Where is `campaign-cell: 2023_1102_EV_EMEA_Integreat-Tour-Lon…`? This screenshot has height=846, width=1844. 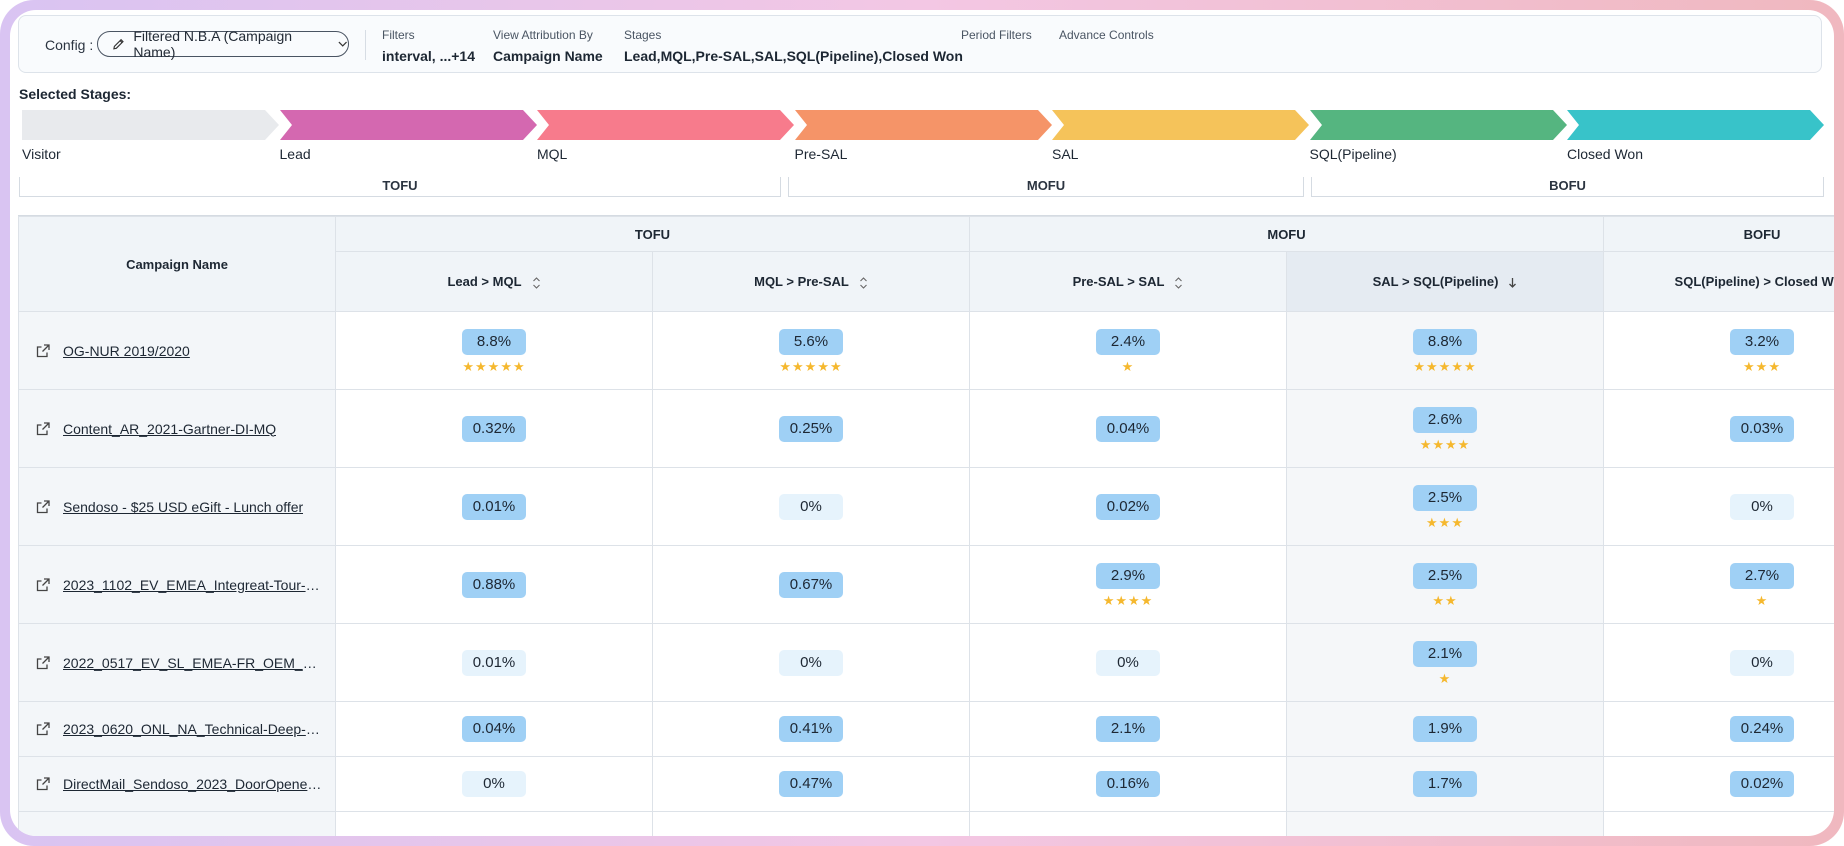
campaign-cell: 2023_1102_EV_EMEA_Integreat-Tour-Lon… is located at coordinates (177, 584).